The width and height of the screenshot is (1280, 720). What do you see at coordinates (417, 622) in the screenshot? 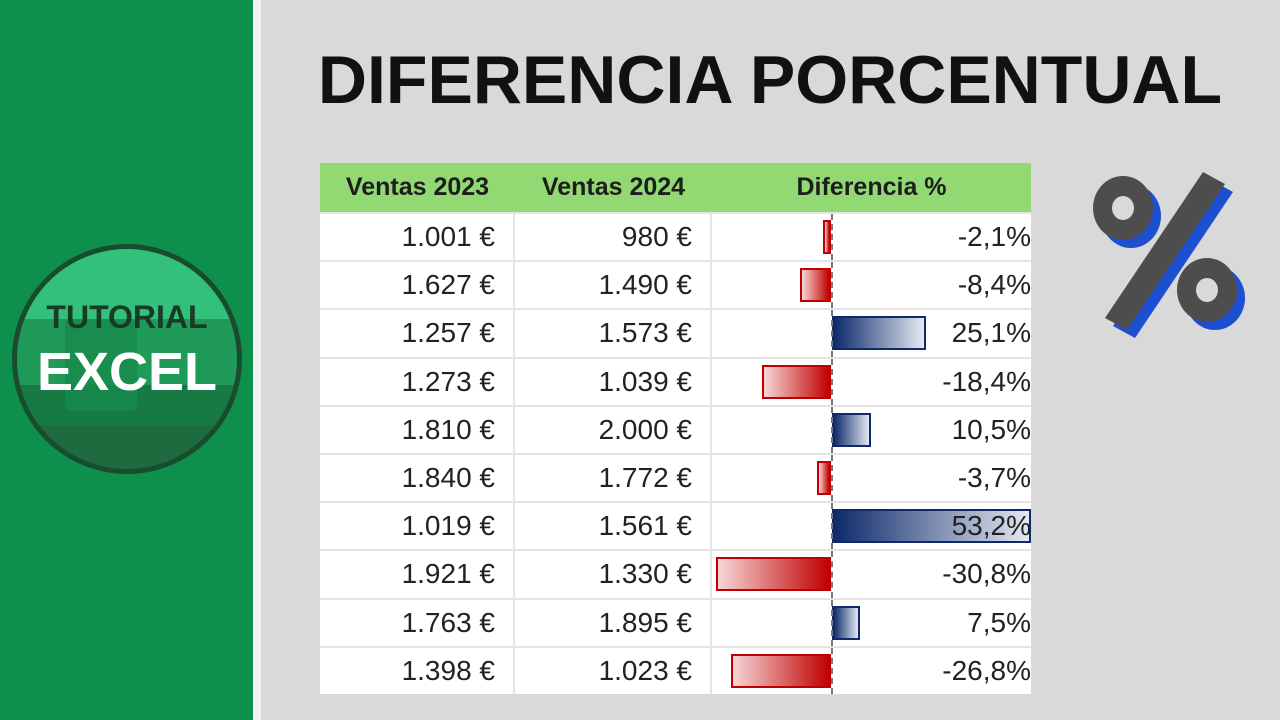
I see `cell-ventas-2023: 1.763 €` at bounding box center [417, 622].